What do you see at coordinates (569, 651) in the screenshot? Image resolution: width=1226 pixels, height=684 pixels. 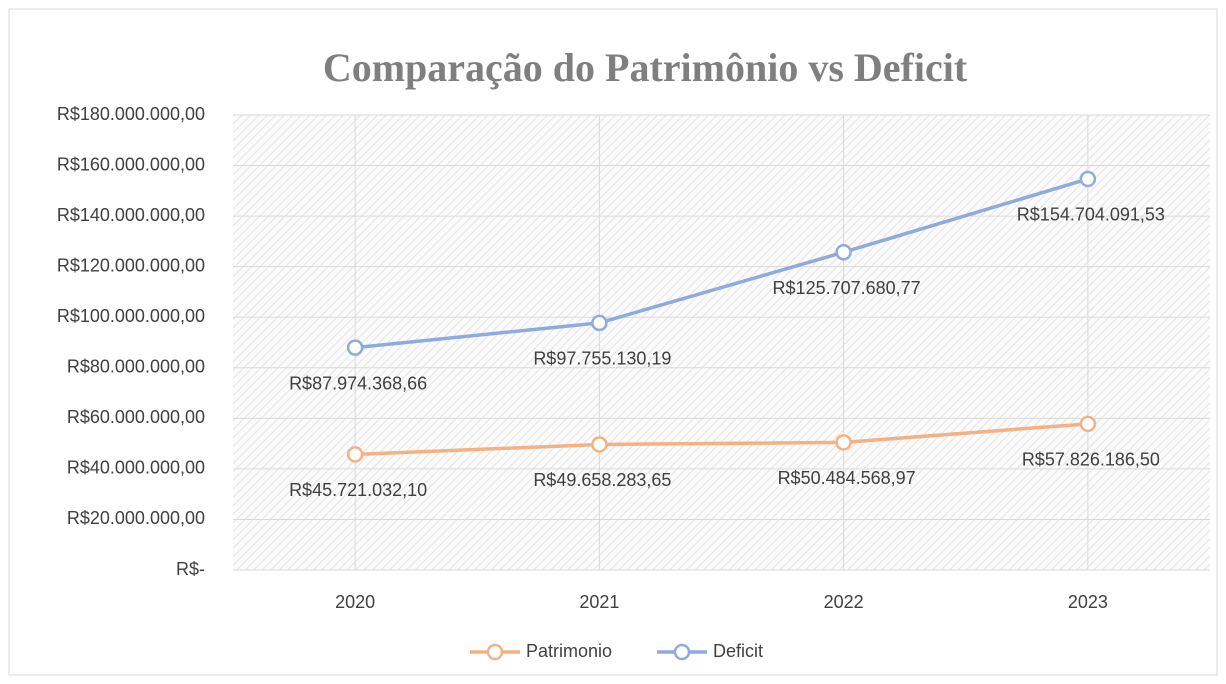 I see `legend-label: Patrimonio` at bounding box center [569, 651].